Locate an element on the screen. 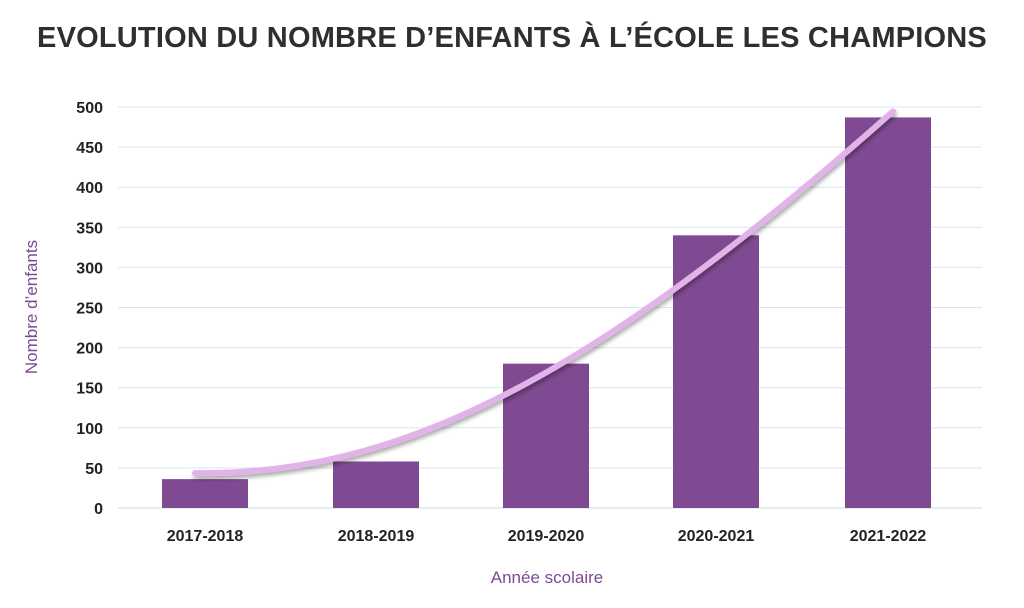  y-tick-label: 200 is located at coordinates (89, 349).